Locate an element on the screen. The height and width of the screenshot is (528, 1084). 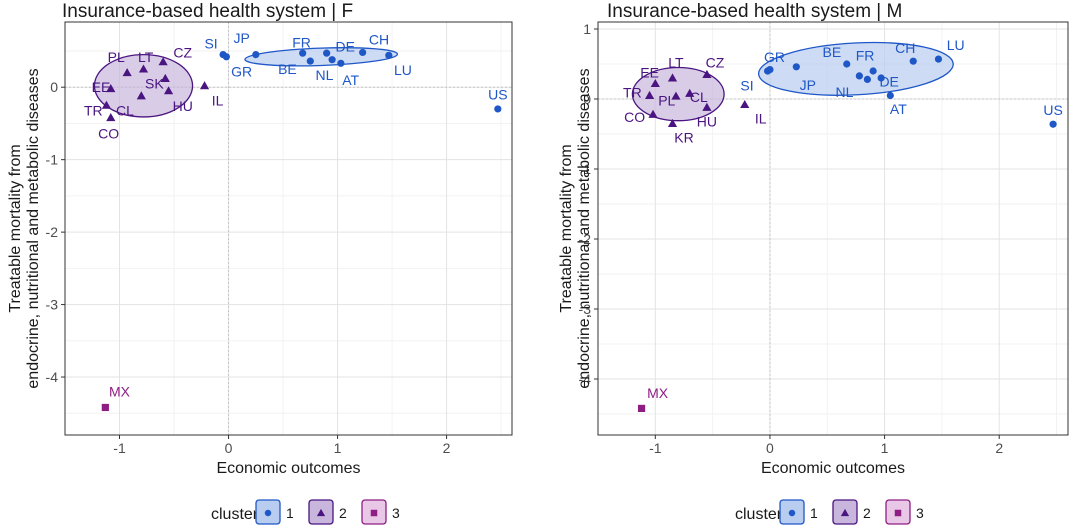
data-point-jp is located at coordinates (256, 55).